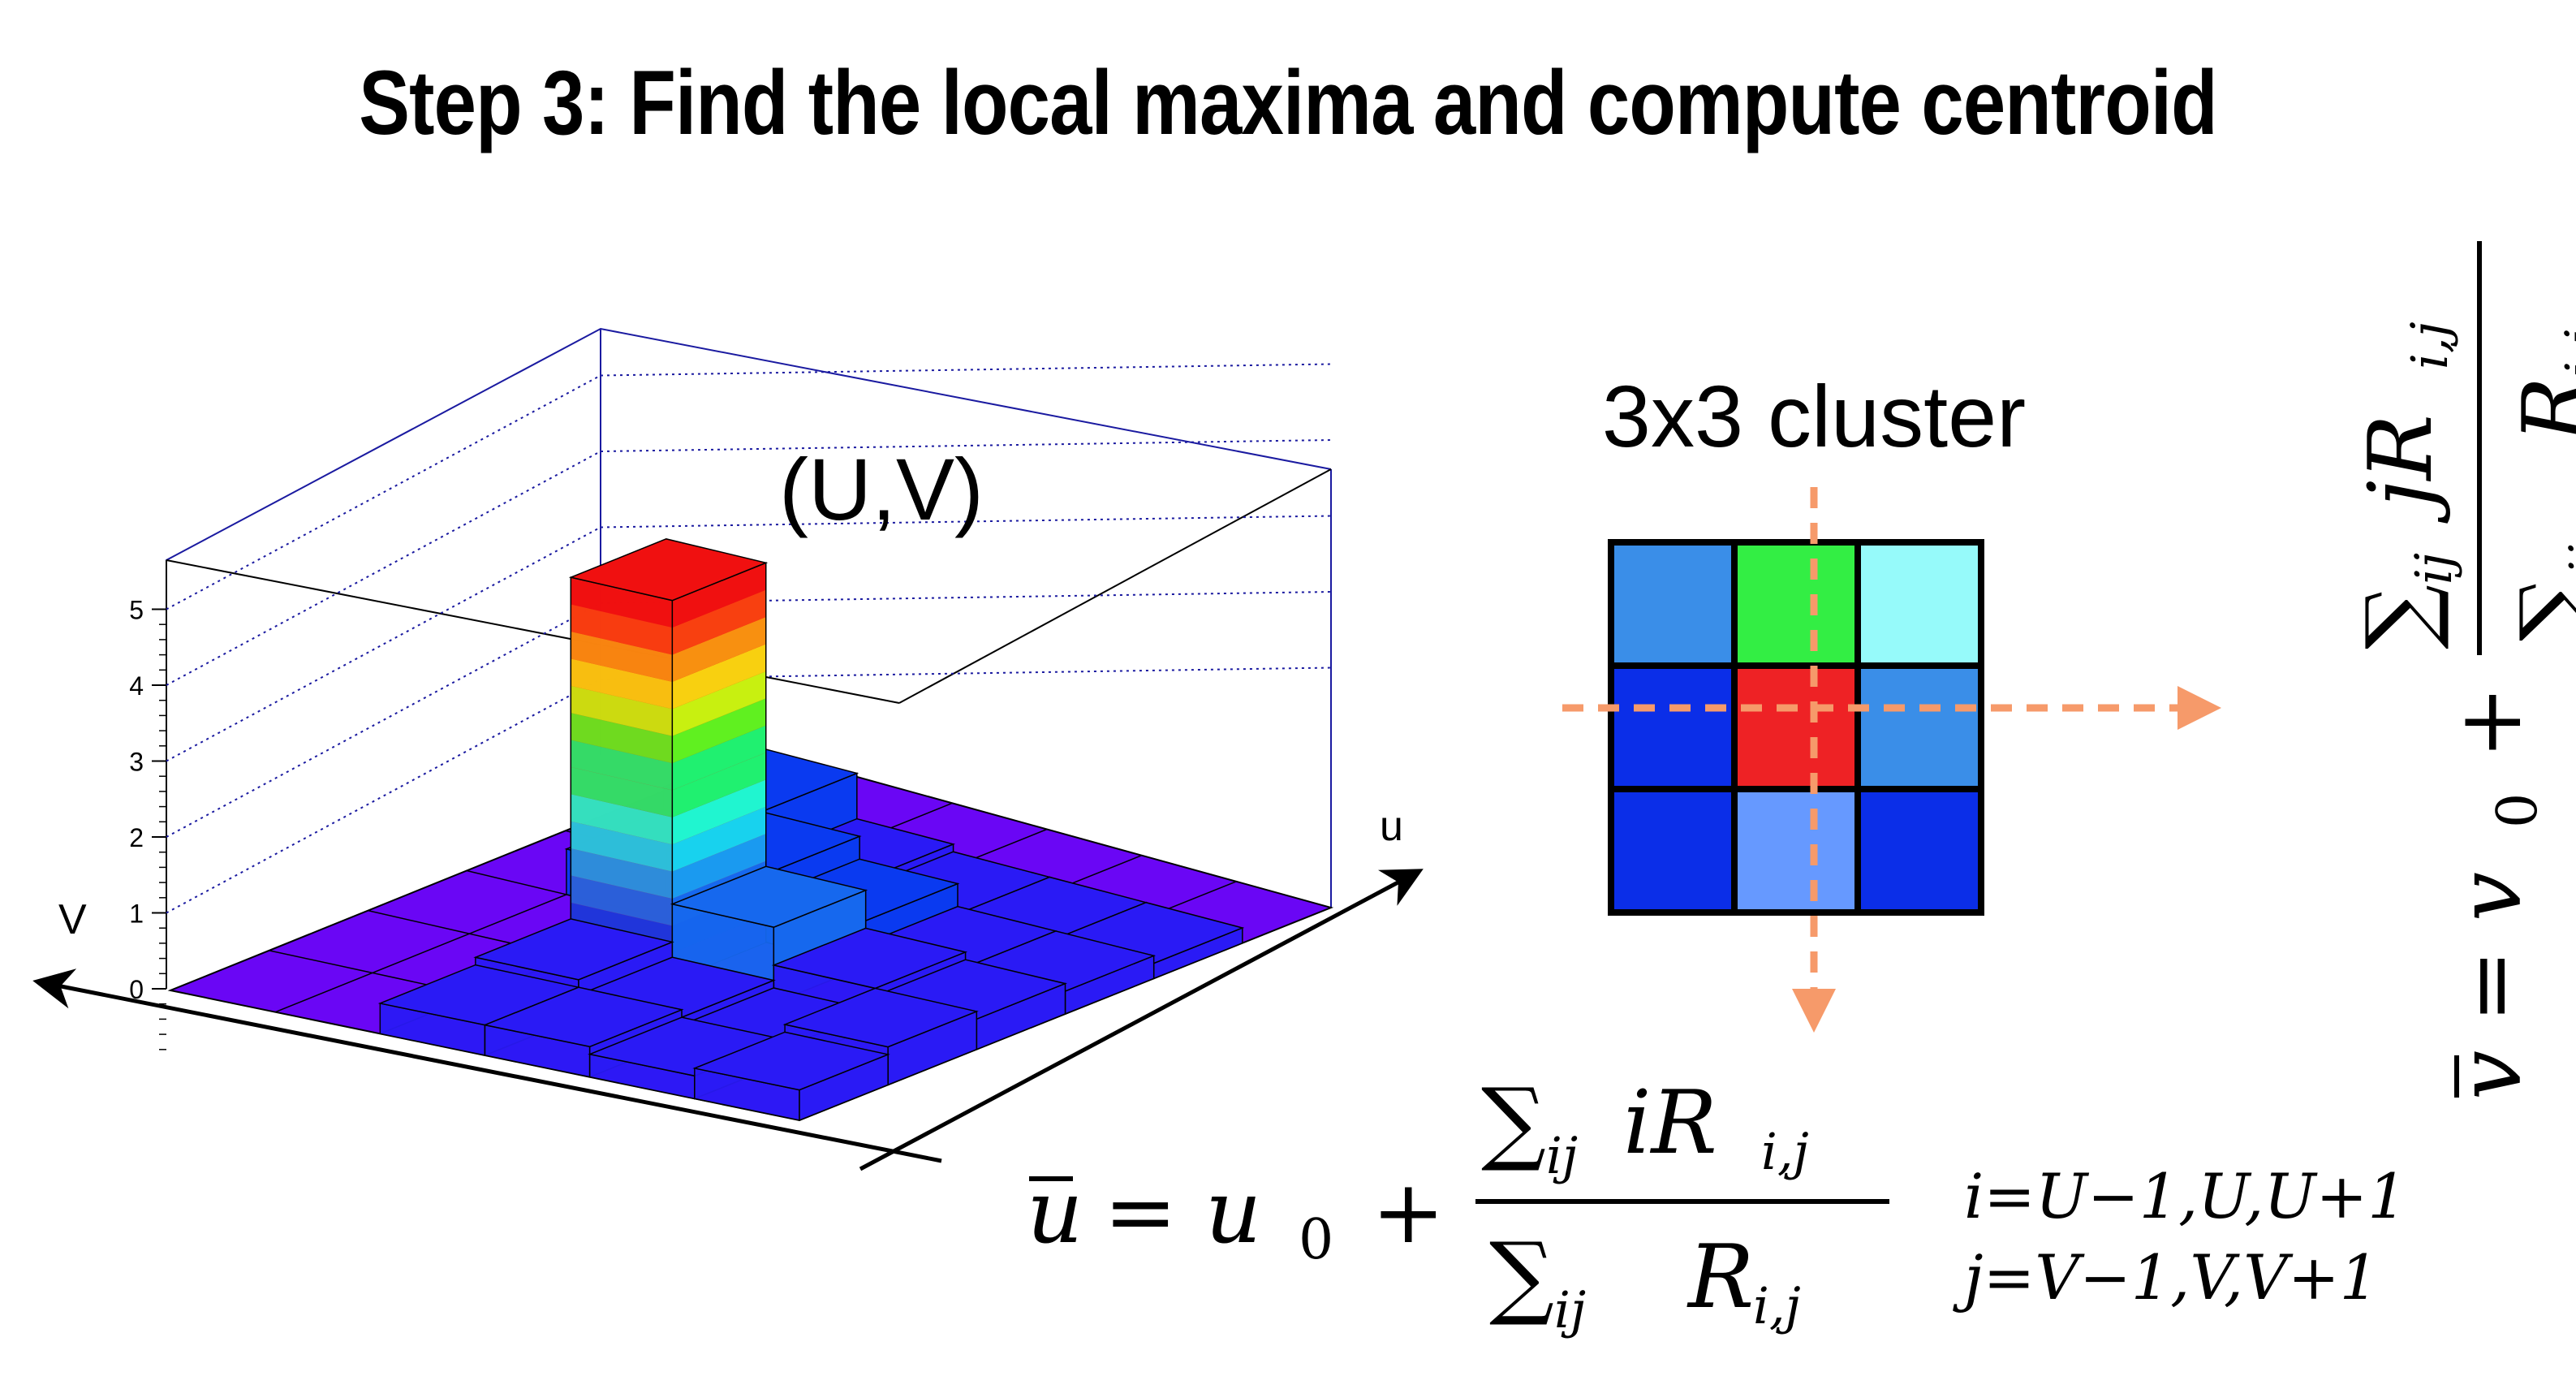  What do you see at coordinates (136, 914) in the screenshot?
I see `z-tick-label: 1` at bounding box center [136, 914].